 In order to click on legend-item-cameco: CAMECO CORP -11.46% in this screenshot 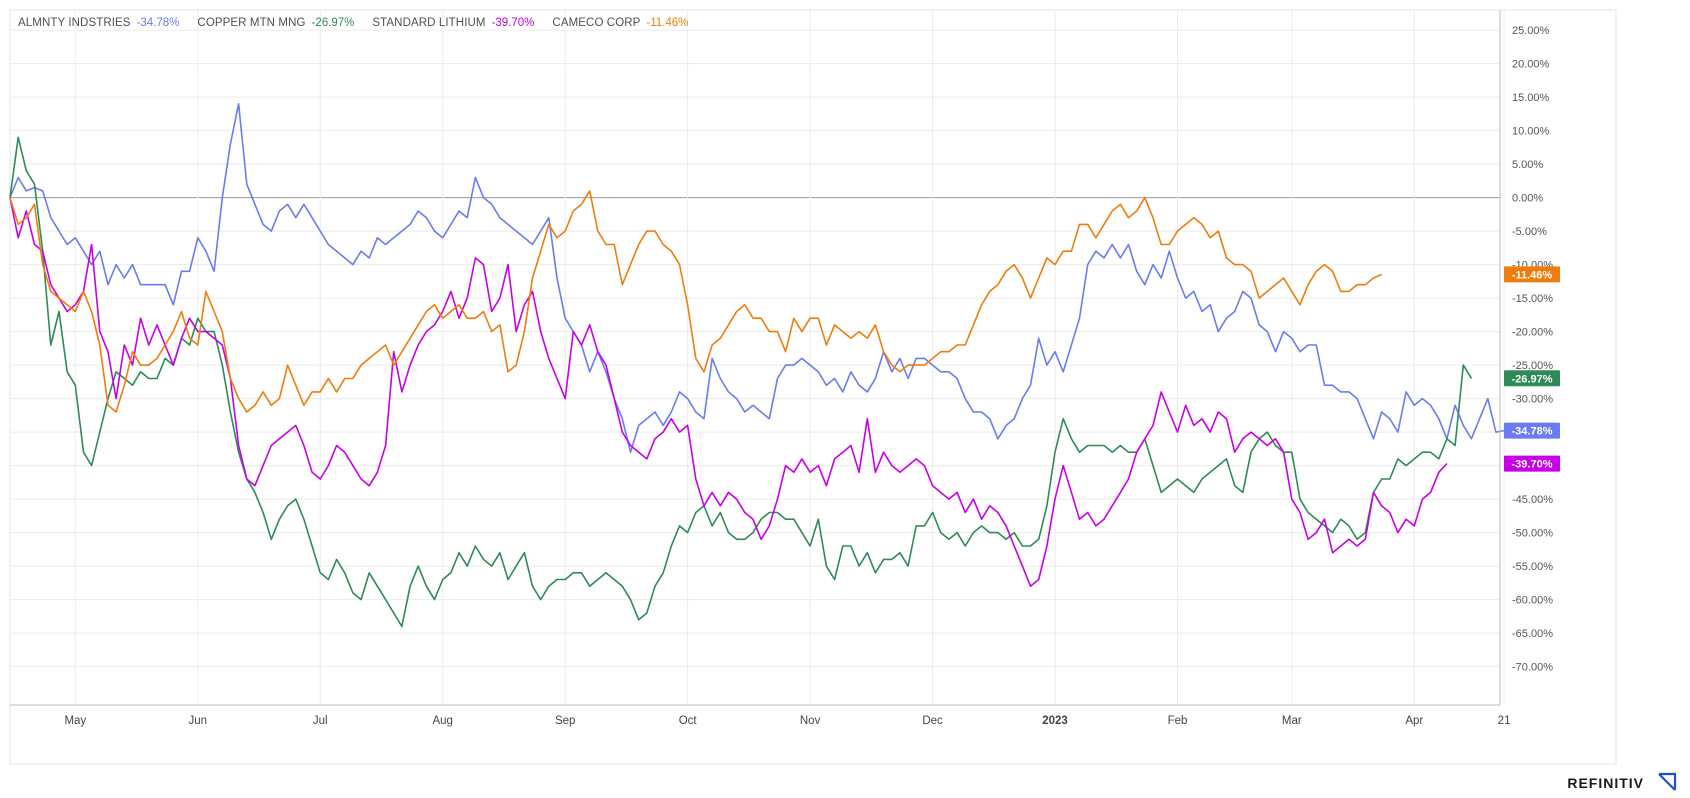, I will do `click(620, 23)`.